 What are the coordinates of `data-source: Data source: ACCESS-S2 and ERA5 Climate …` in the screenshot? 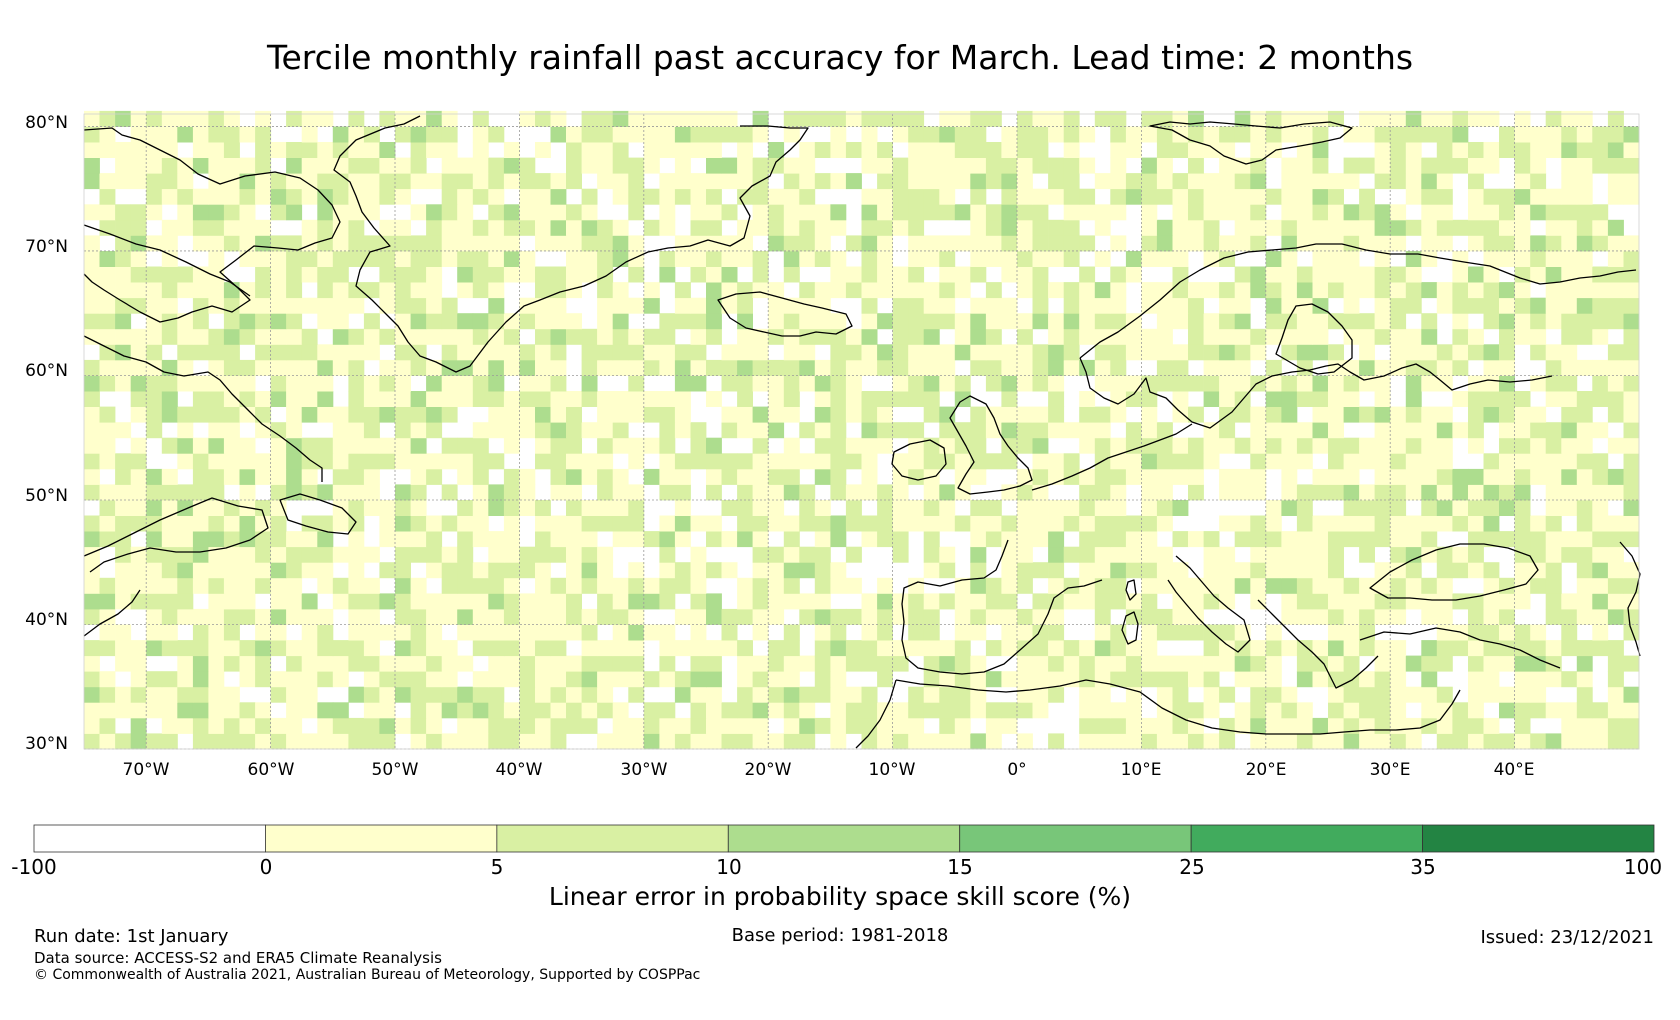 It's located at (238, 958).